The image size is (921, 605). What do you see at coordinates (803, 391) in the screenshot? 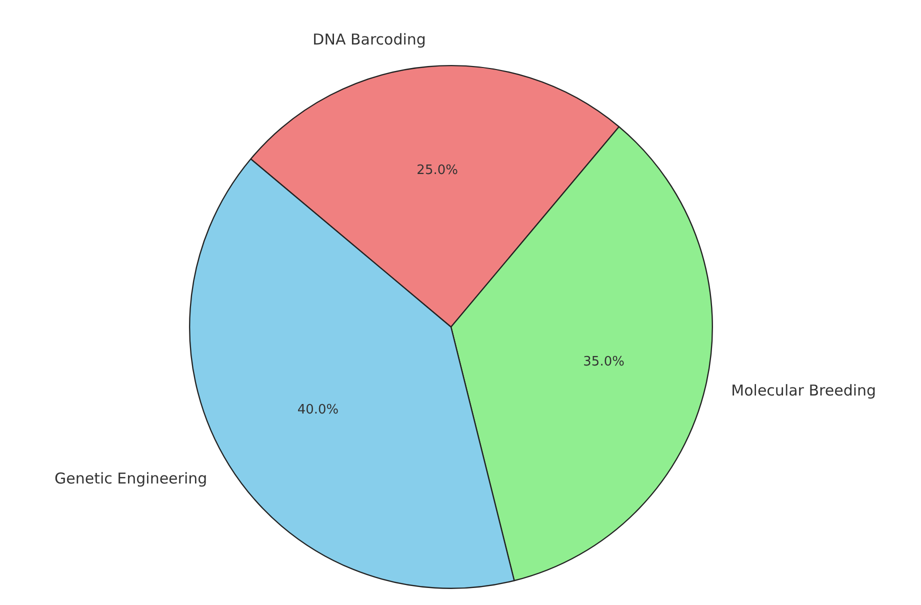
I see `slice-label: Molecular Breeding` at bounding box center [803, 391].